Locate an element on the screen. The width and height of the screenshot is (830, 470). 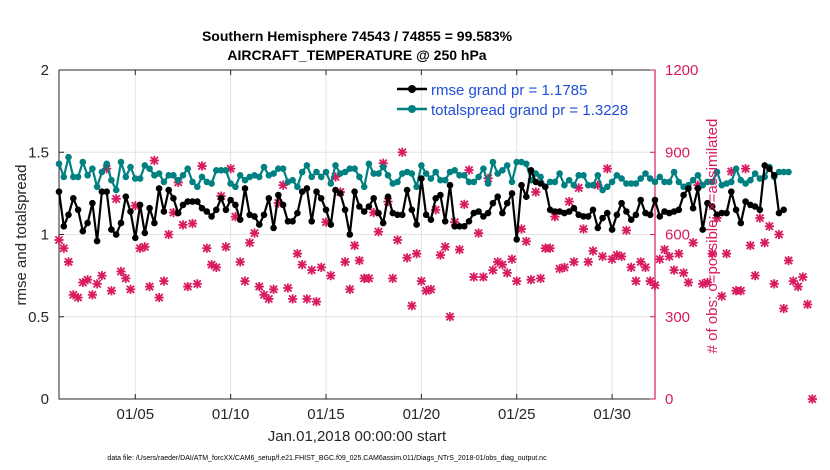
y-tick-label-left: 1.5 is located at coordinates (38, 152).